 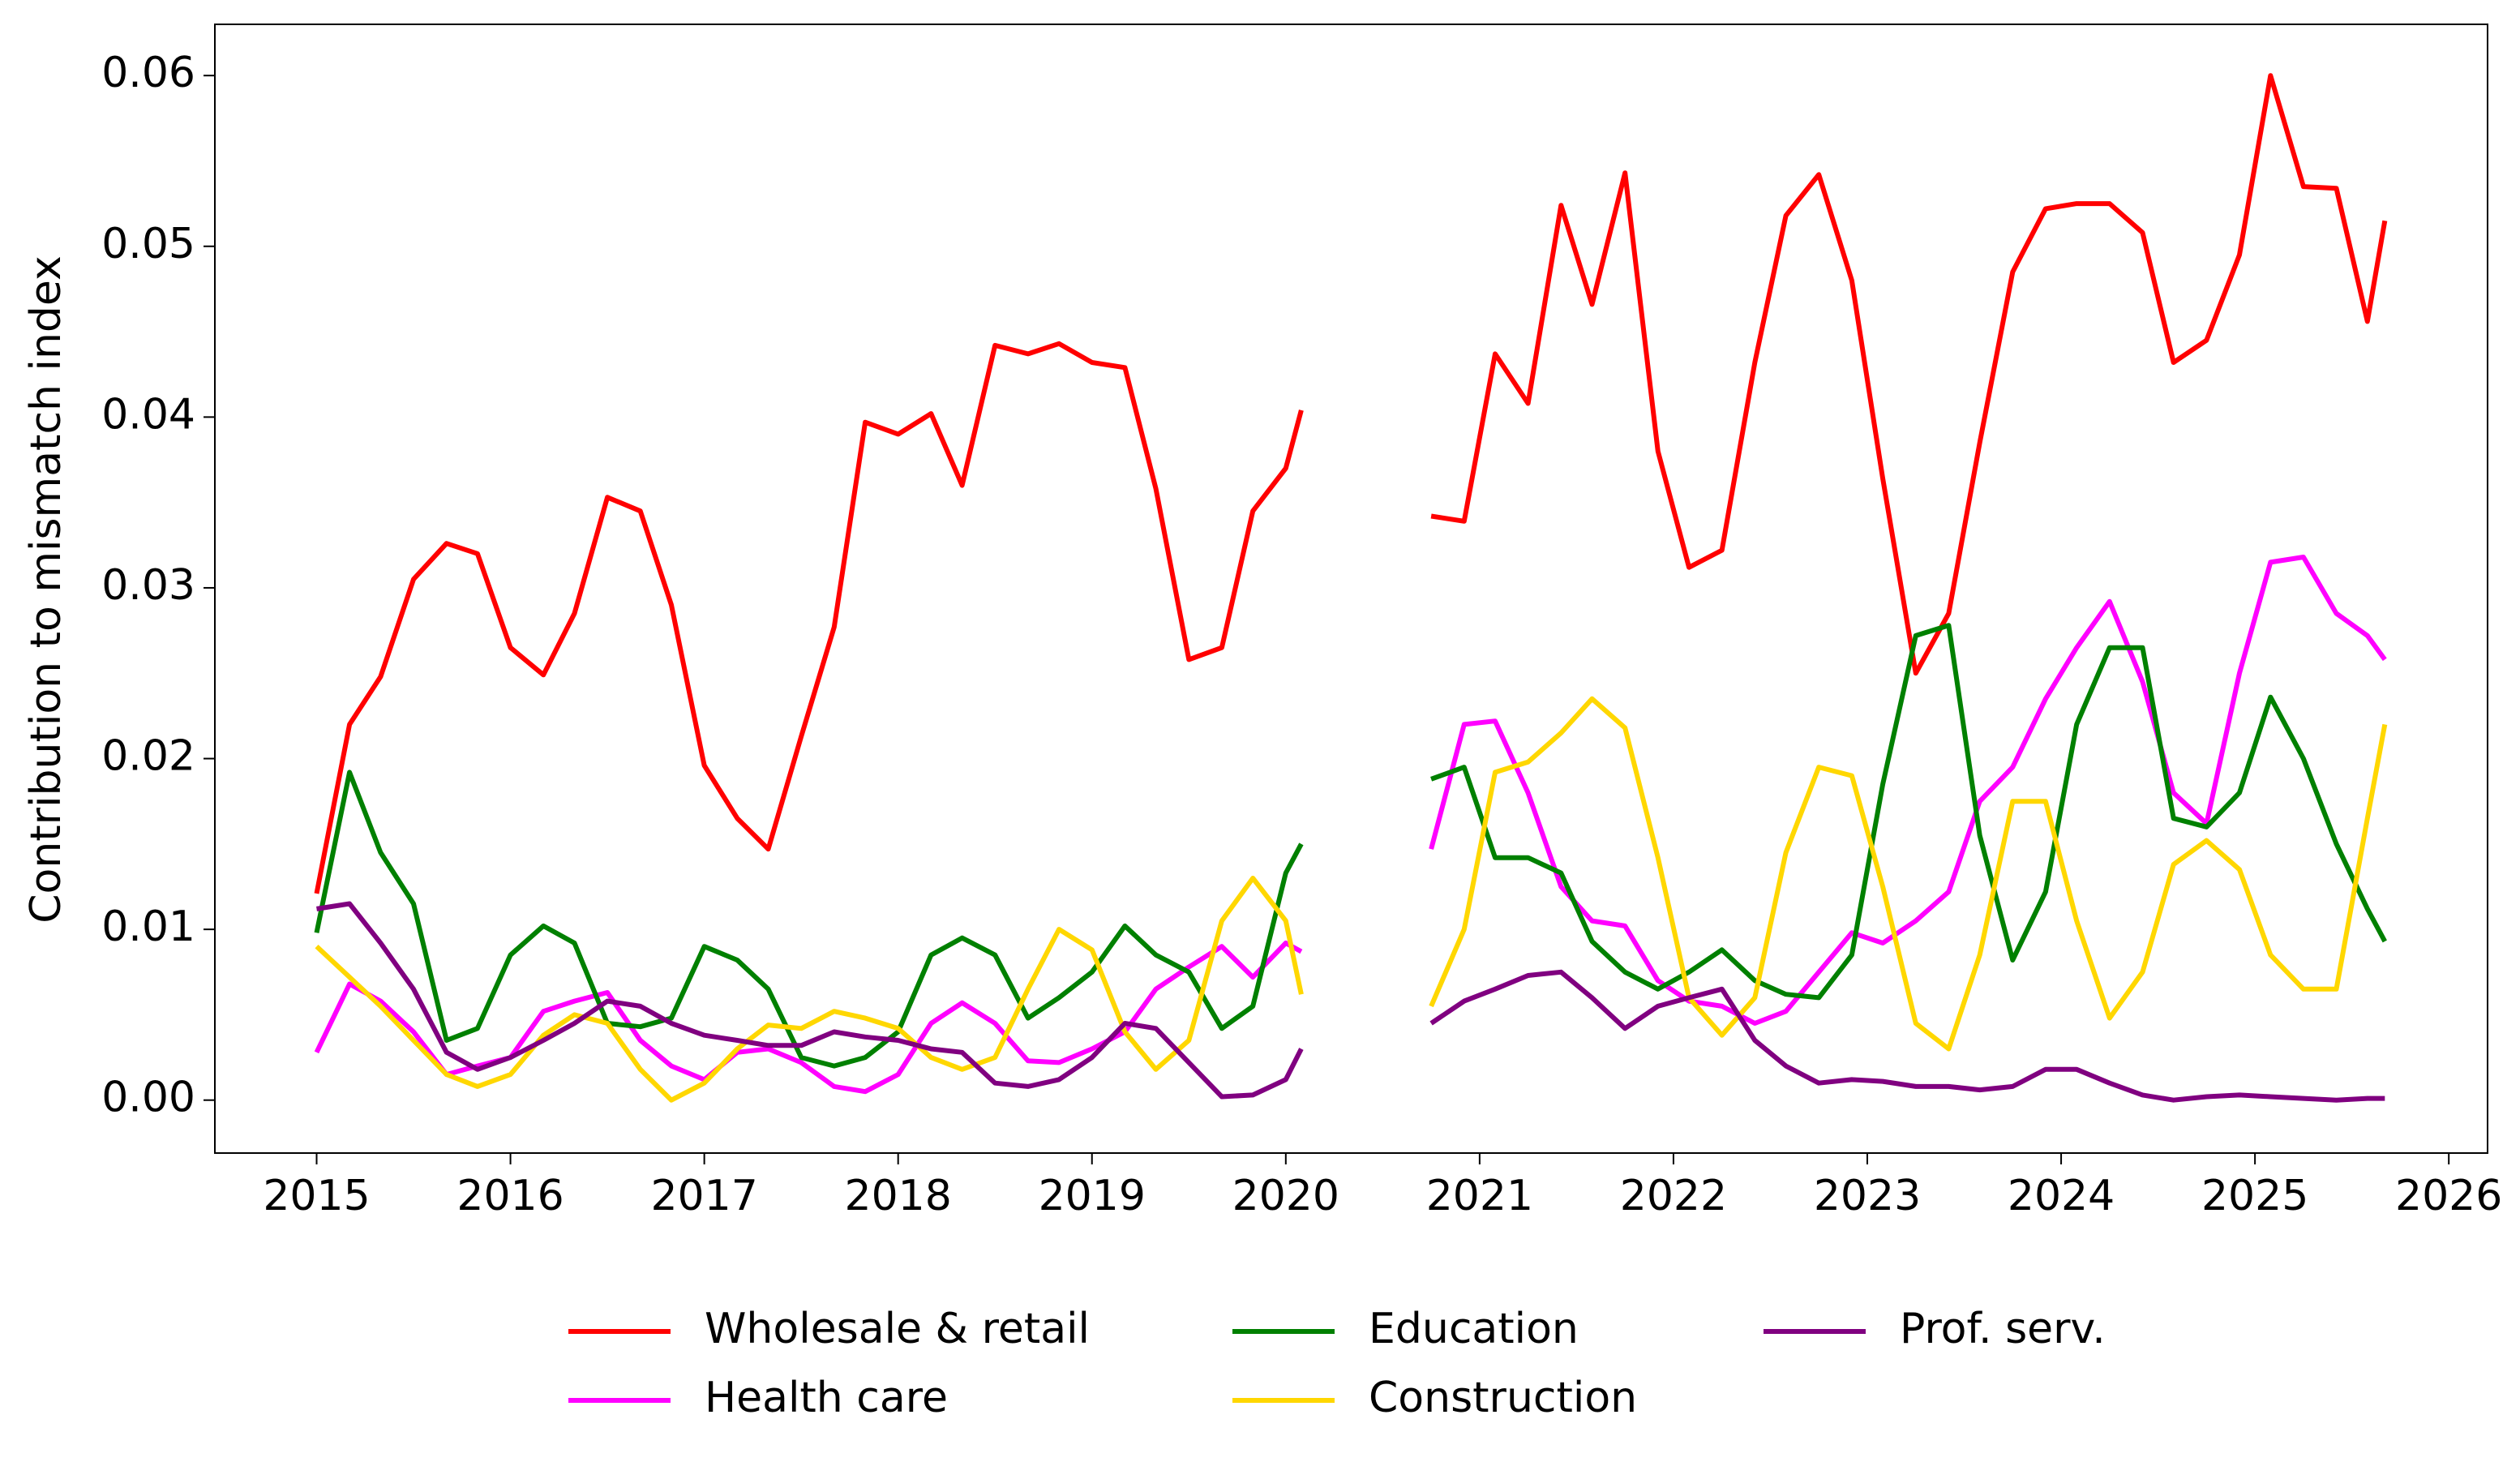 I want to click on legend-label: Prof. serv., so click(x=2003, y=1329).